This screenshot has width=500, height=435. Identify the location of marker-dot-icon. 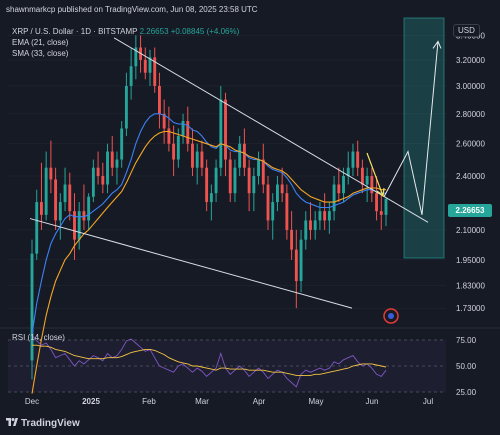
(391, 316).